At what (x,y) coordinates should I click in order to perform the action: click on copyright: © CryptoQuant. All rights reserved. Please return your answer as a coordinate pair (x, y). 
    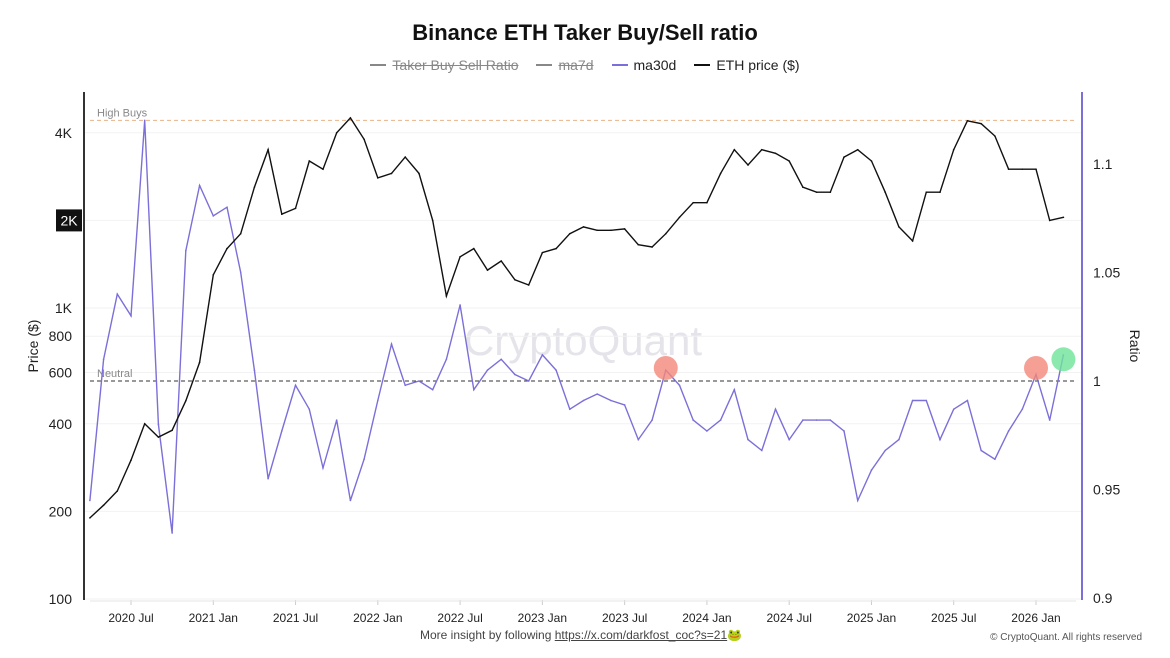
    Looking at the image, I should click on (1066, 637).